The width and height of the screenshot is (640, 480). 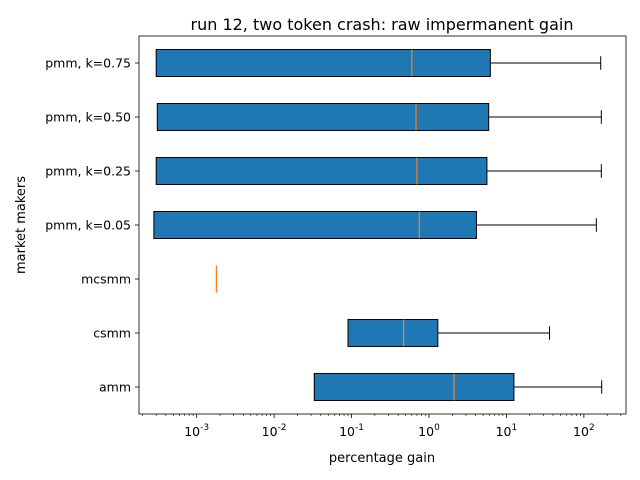 What do you see at coordinates (21, 225) in the screenshot?
I see `y-axis-label: market makers` at bounding box center [21, 225].